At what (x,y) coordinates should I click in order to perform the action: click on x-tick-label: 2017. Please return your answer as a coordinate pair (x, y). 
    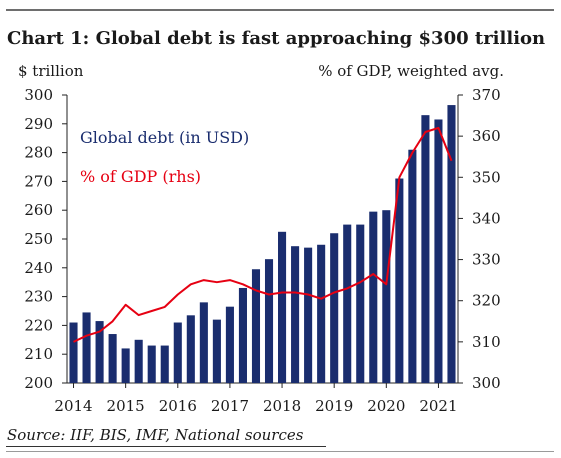
    Looking at the image, I should click on (230, 406).